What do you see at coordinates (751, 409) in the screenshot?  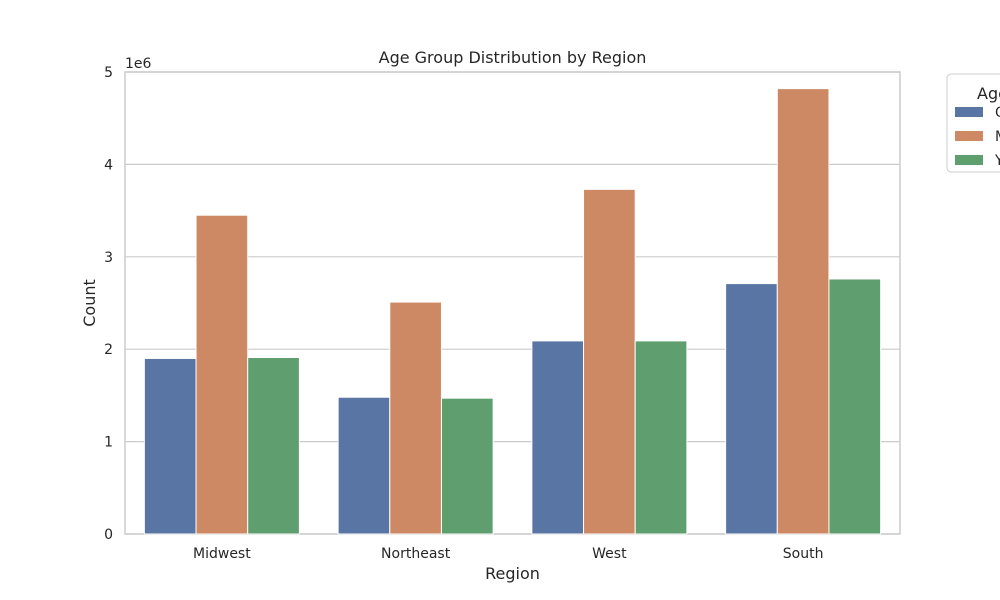 I see `bar-O-south` at bounding box center [751, 409].